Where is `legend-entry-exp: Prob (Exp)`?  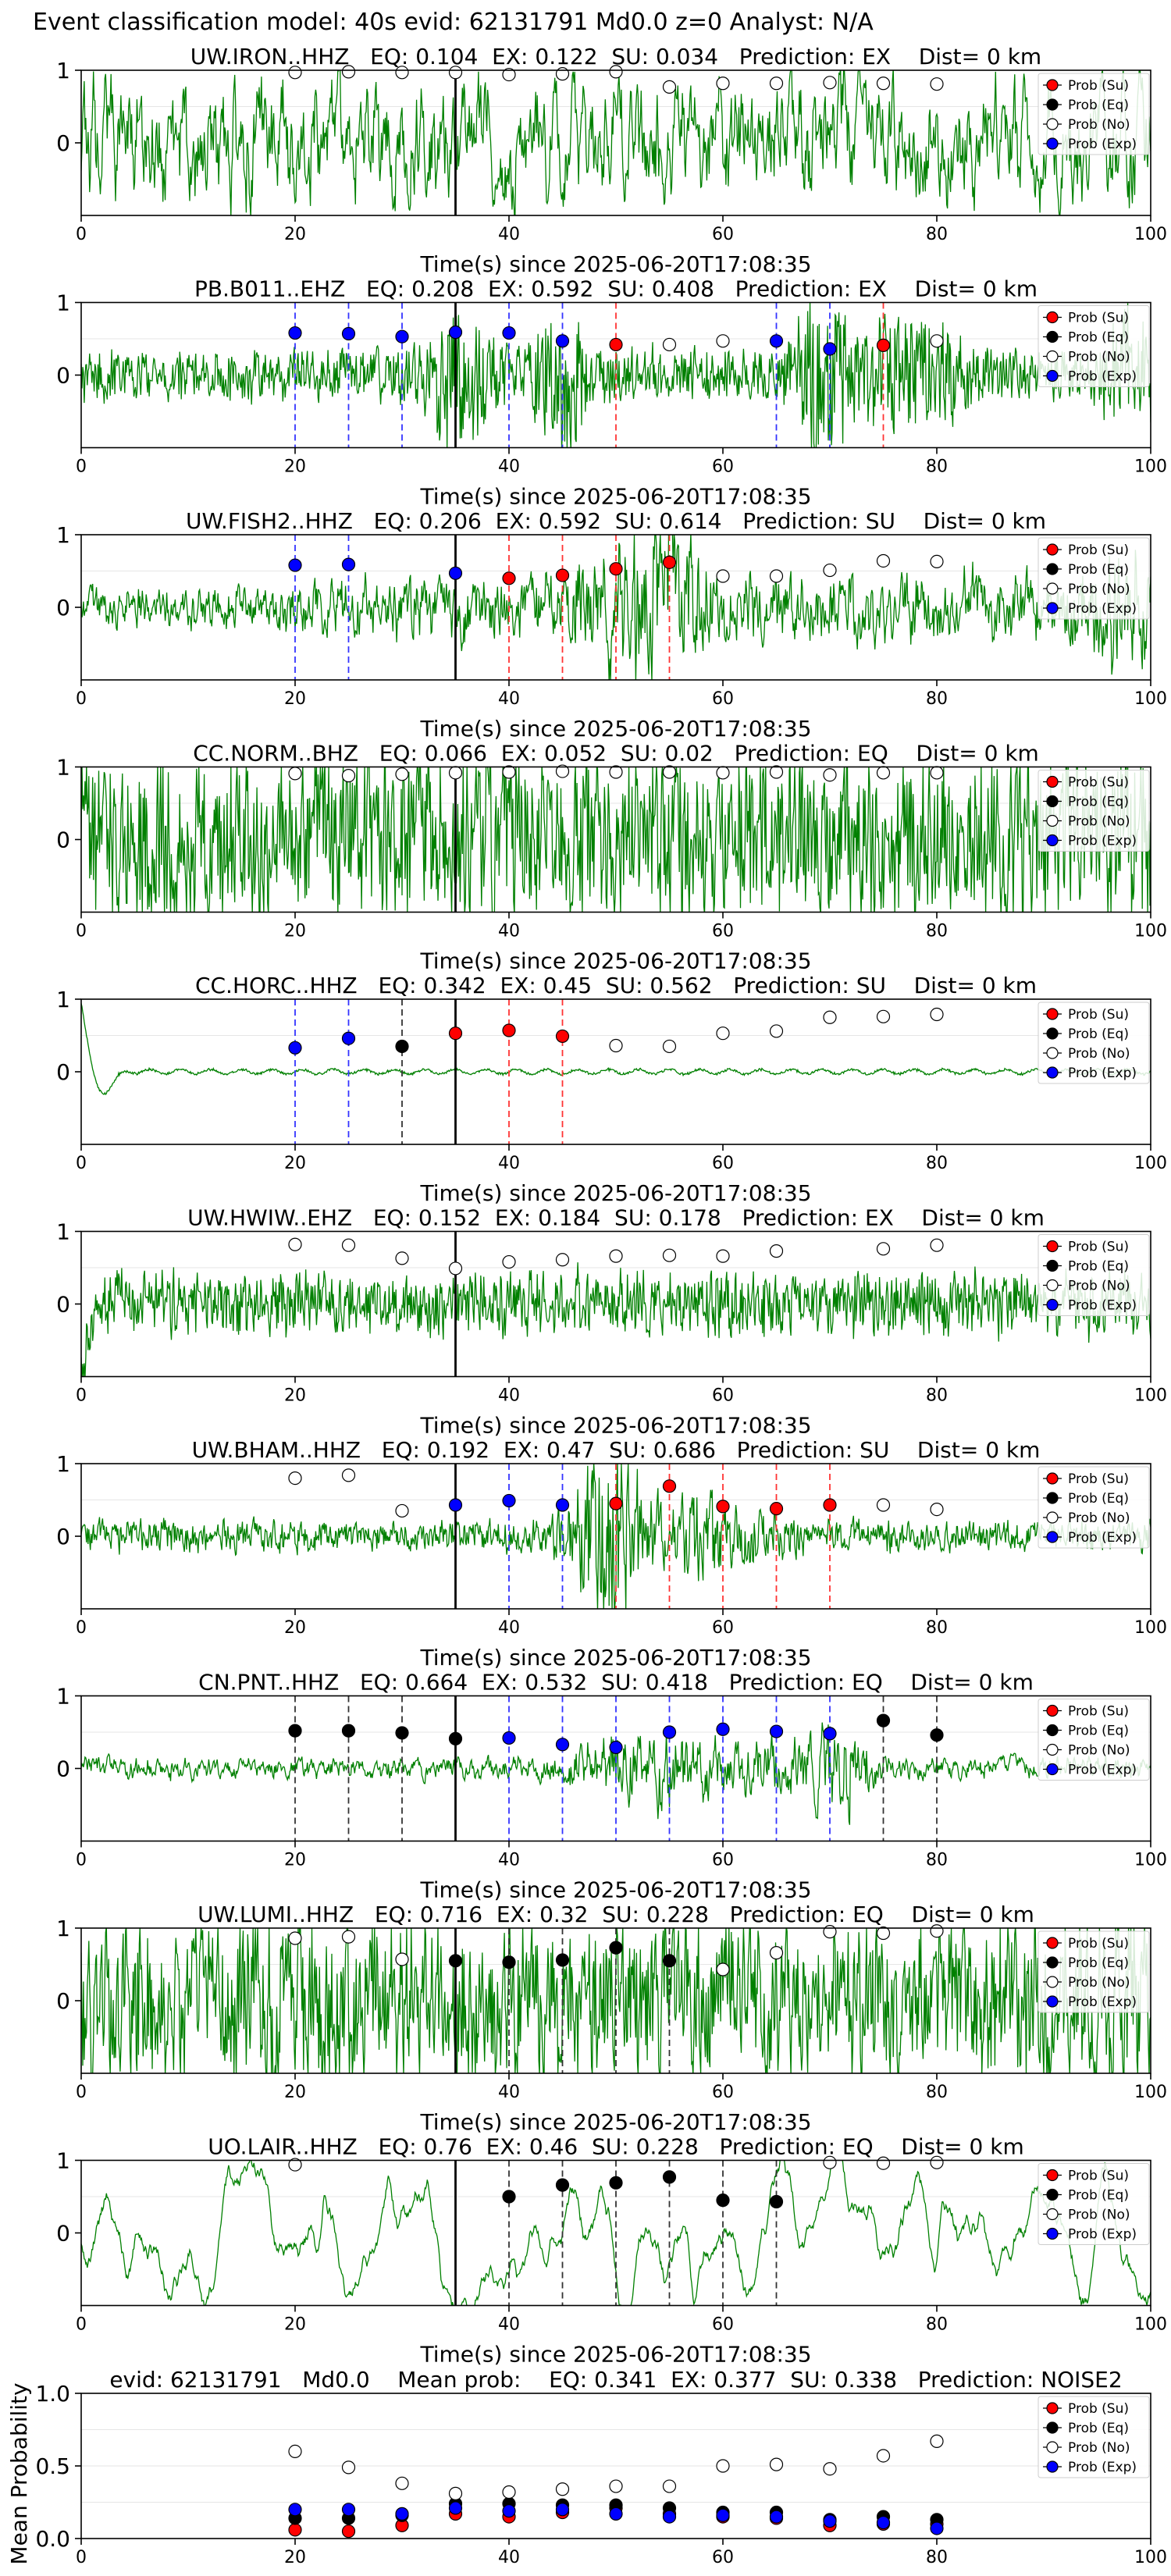 legend-entry-exp: Prob (Exp) is located at coordinates (1102, 1770).